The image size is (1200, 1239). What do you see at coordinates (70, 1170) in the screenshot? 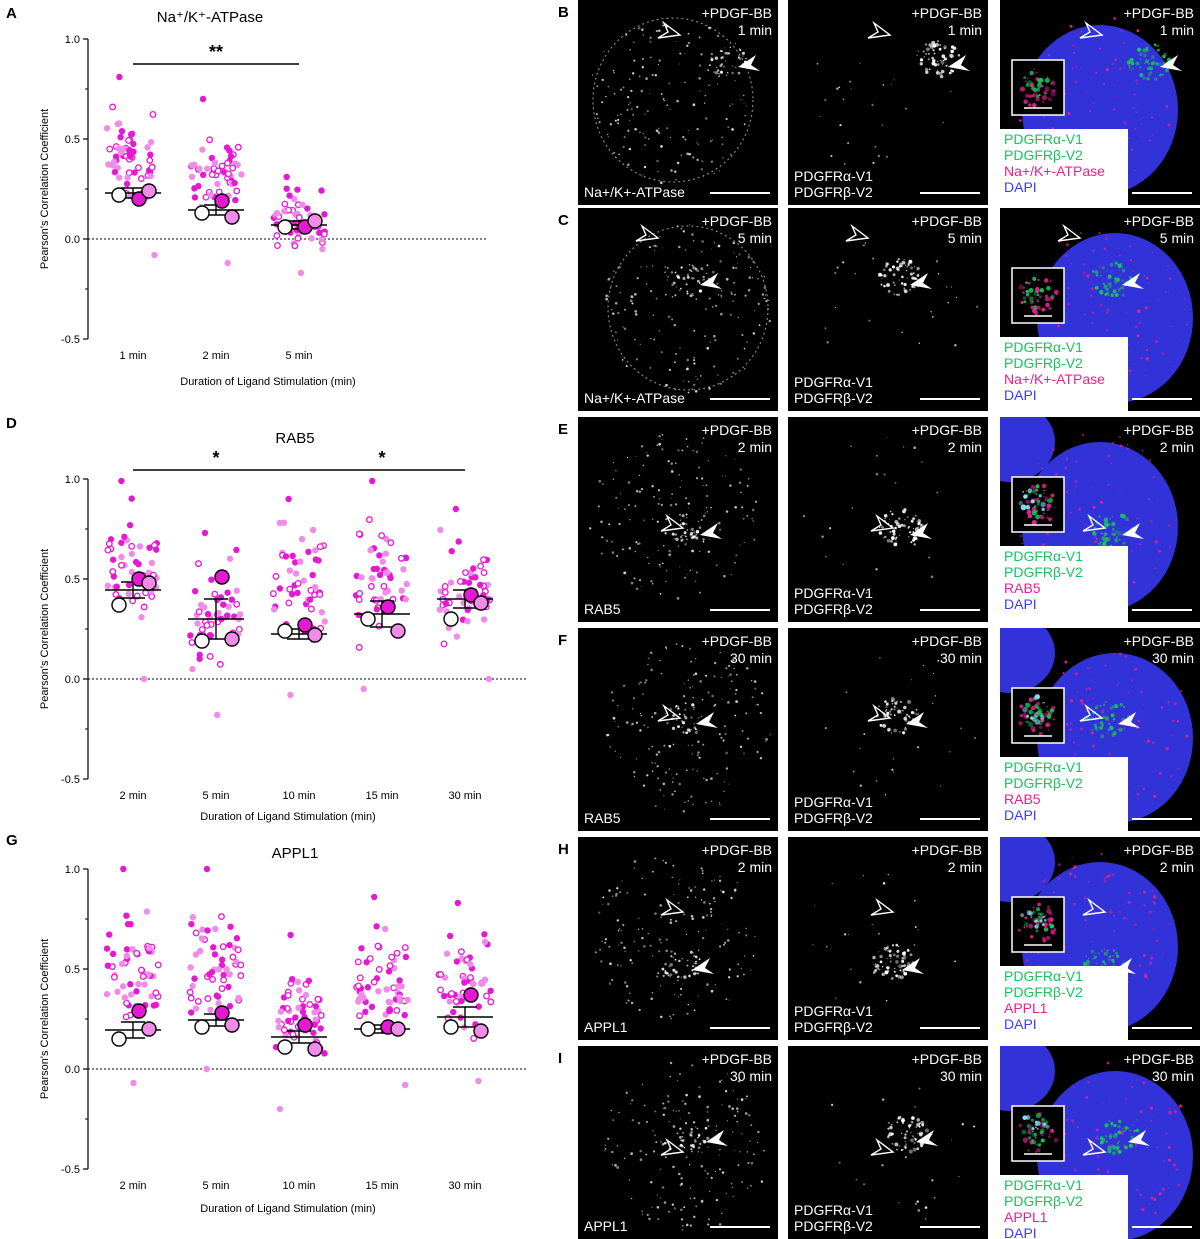
I see `y-tick-label: -0.5` at bounding box center [70, 1170].